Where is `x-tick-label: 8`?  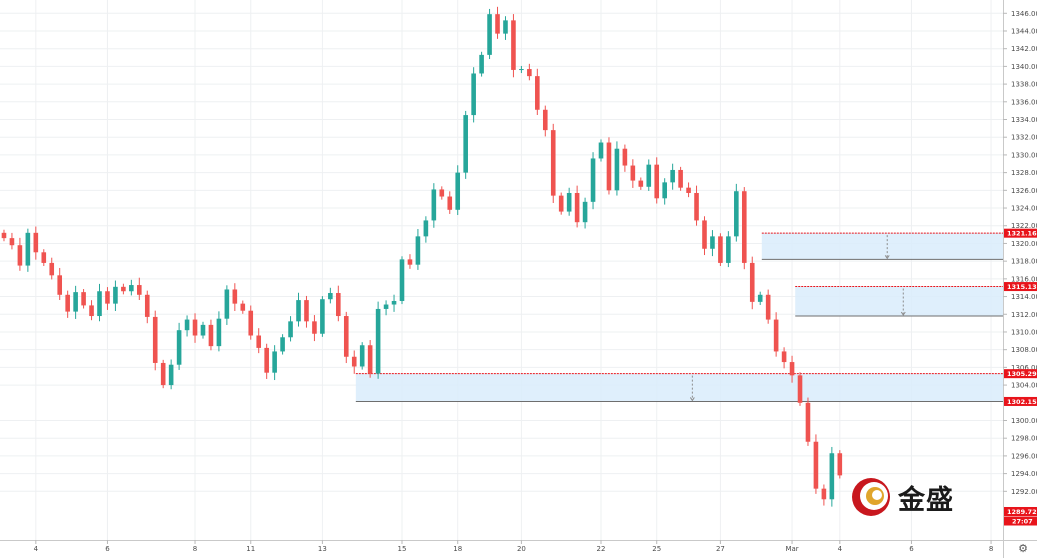 x-tick-label: 8 is located at coordinates (195, 549).